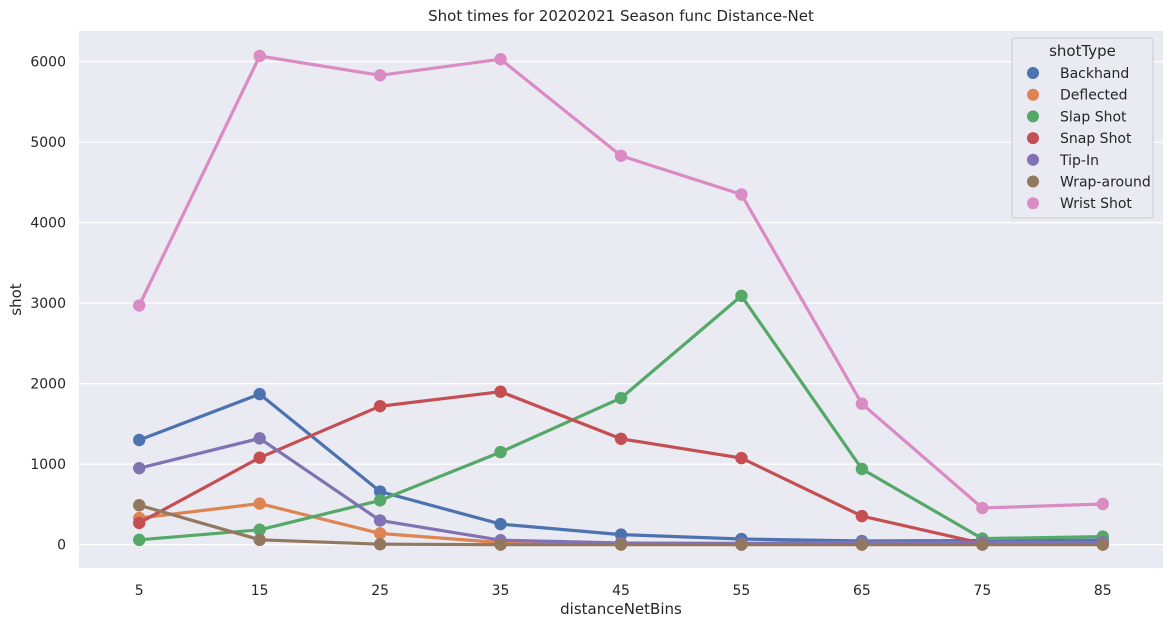 This screenshot has width=1172, height=627. I want to click on x-tick-label: 75, so click(982, 591).